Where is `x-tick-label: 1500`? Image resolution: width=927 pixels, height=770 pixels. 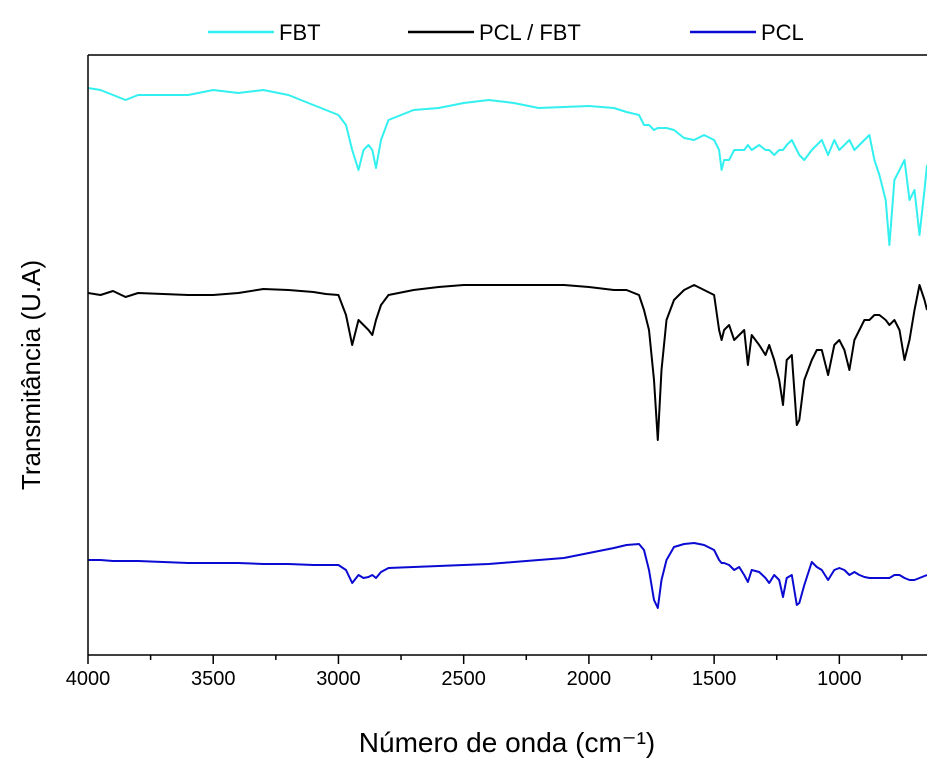 x-tick-label: 1500 is located at coordinates (714, 679).